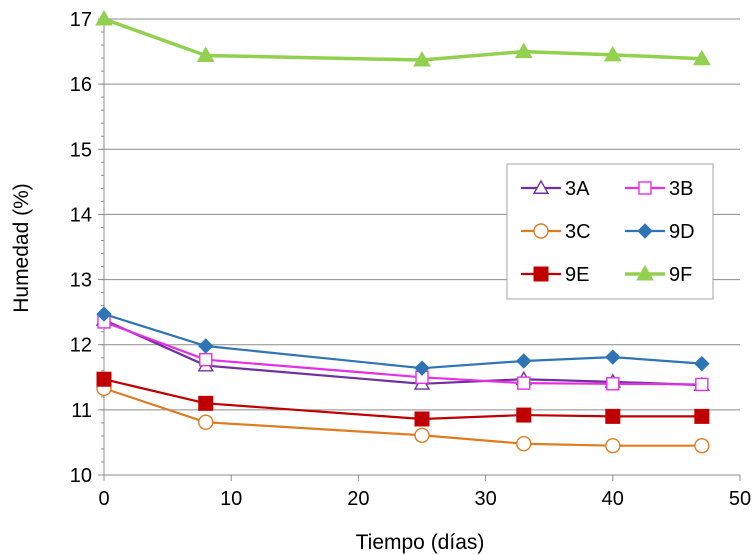  I want to click on series-9f-line, so click(402, 39).